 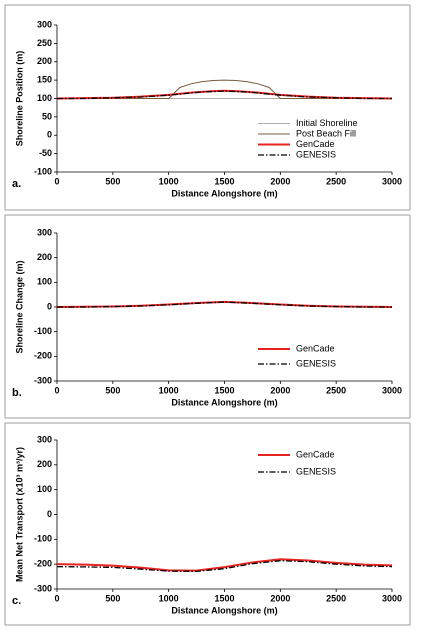 What do you see at coordinates (44, 80) in the screenshot?
I see `y-tick-label: 150` at bounding box center [44, 80].